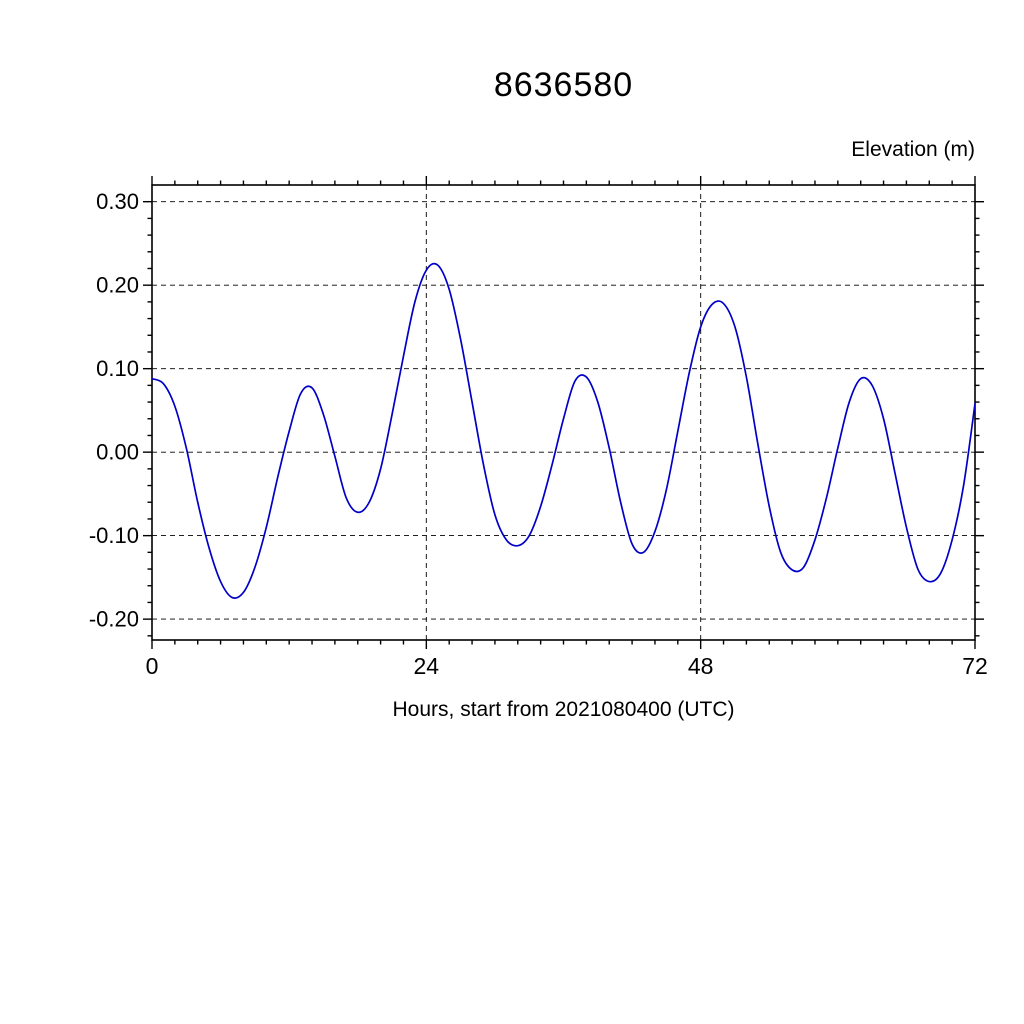 This screenshot has height=1024, width=1024. I want to click on y-axis-title: Elevation (m), so click(913, 149).